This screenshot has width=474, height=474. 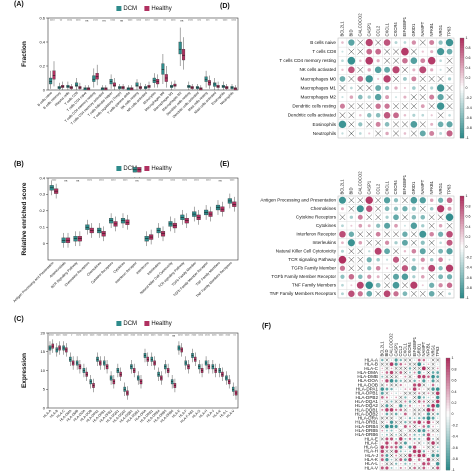 I want to click on column-label: BCL2L1, so click(x=382, y=349).